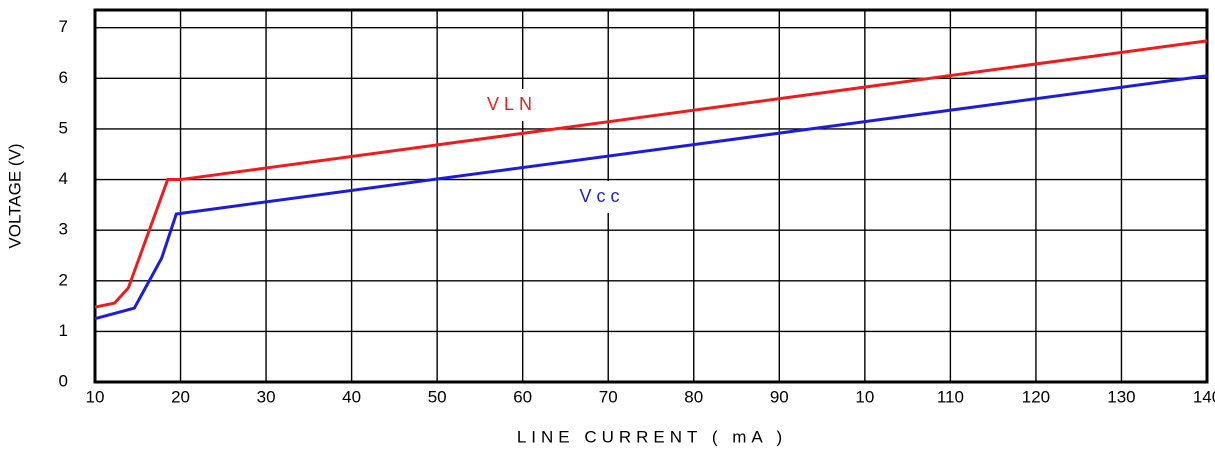 This screenshot has width=1215, height=455. I want to click on x-tick-label: 80, so click(693, 396).